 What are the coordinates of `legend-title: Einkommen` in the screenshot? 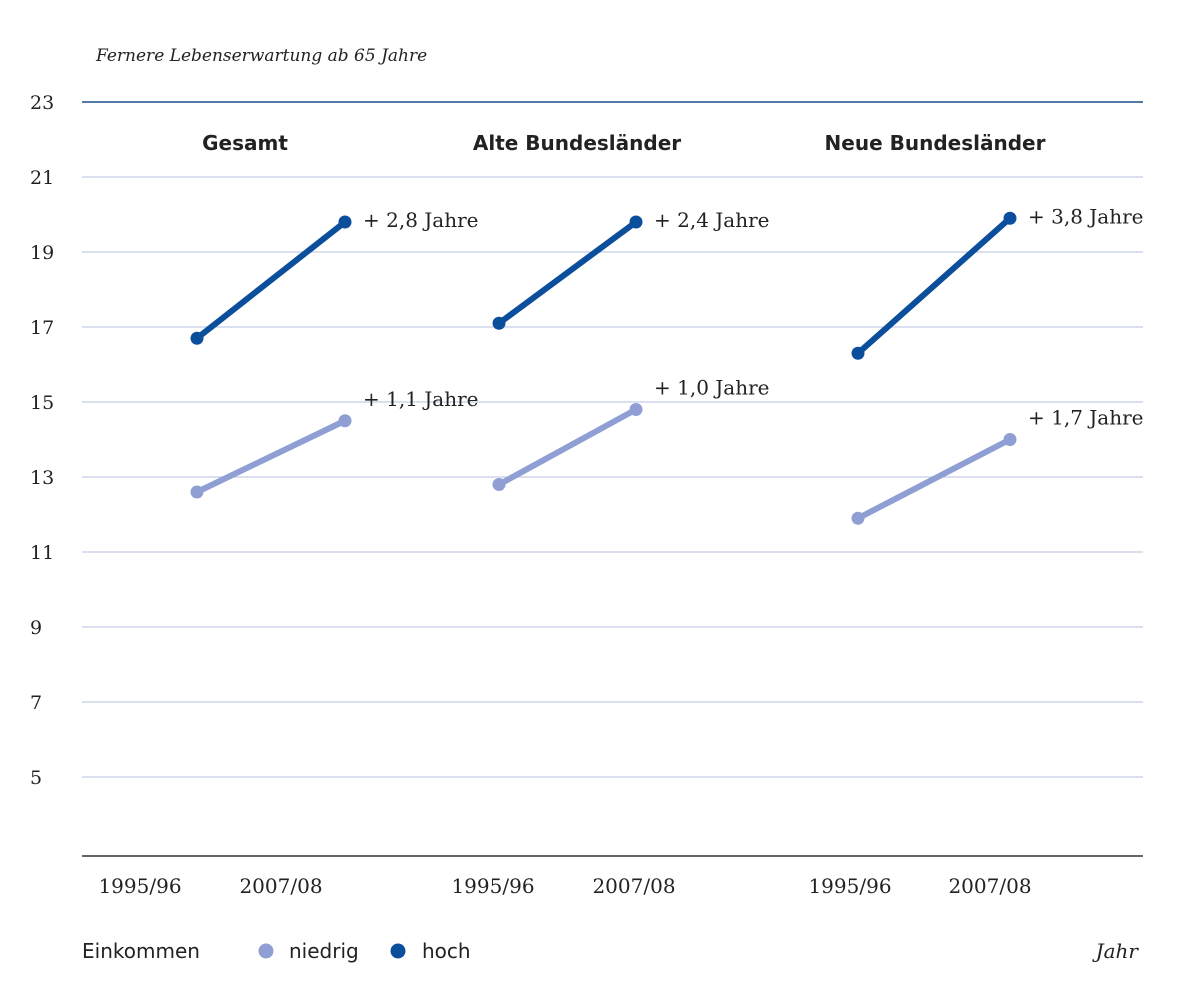 It's located at (141, 951).